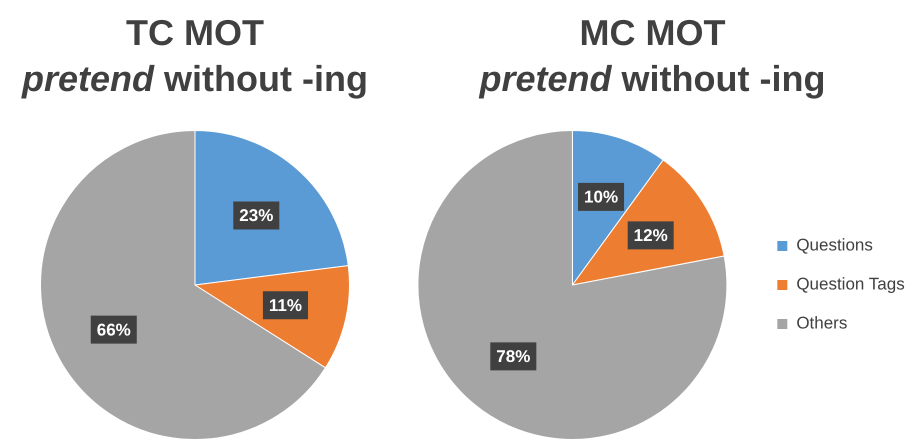 Image resolution: width=920 pixels, height=444 pixels. I want to click on legend-label: Question Tags, so click(850, 284).